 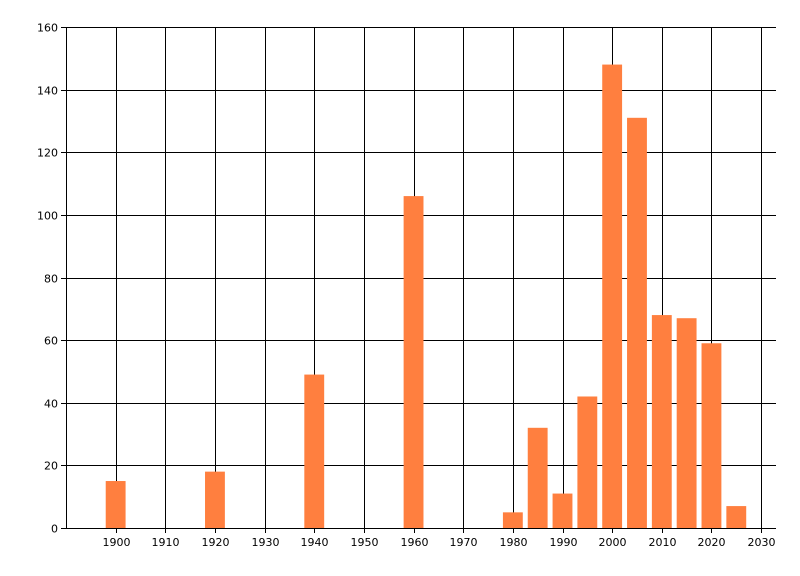 I want to click on y-tick-label: 20, so click(x=51, y=466).